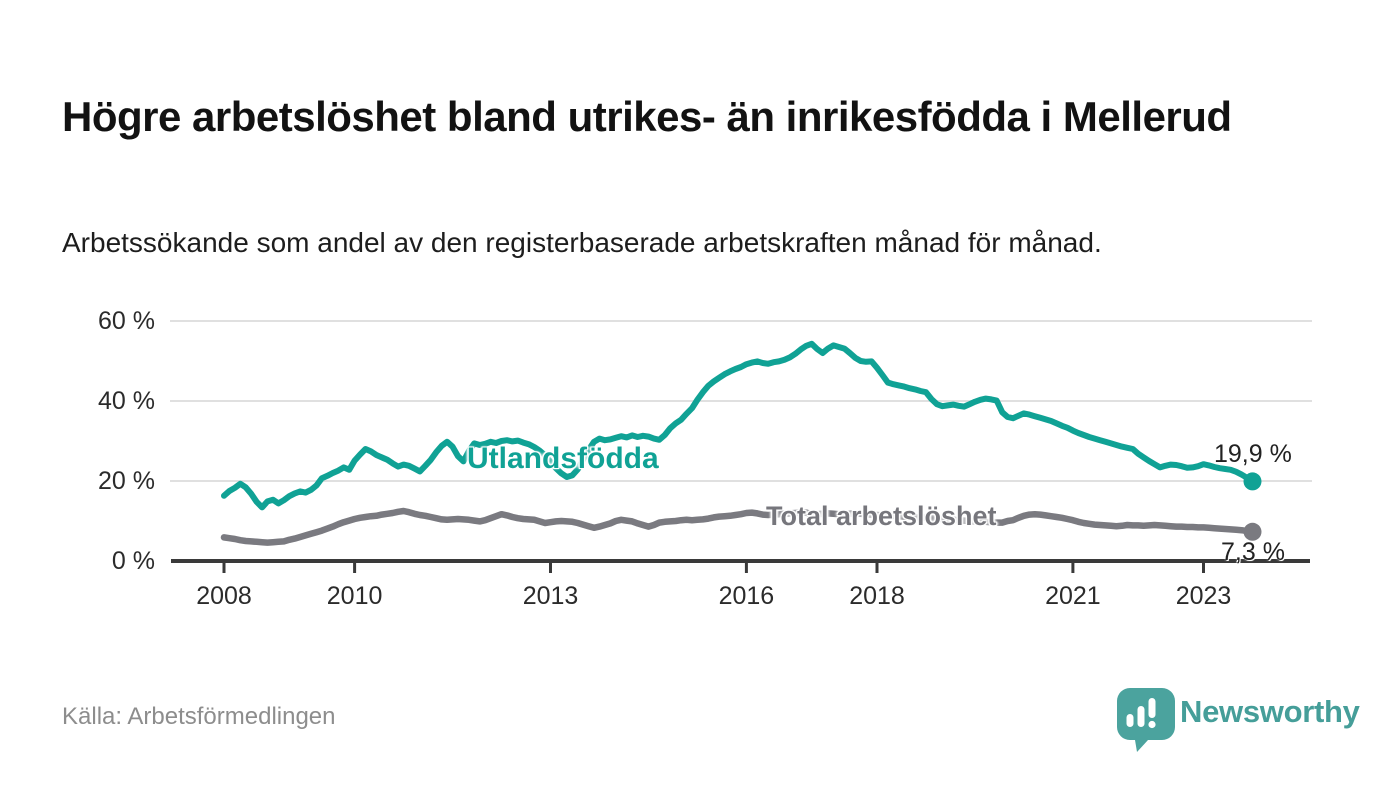 The height and width of the screenshot is (794, 1400). Describe the element at coordinates (1270, 711) in the screenshot. I see `brand-name: Newsworthy` at that location.